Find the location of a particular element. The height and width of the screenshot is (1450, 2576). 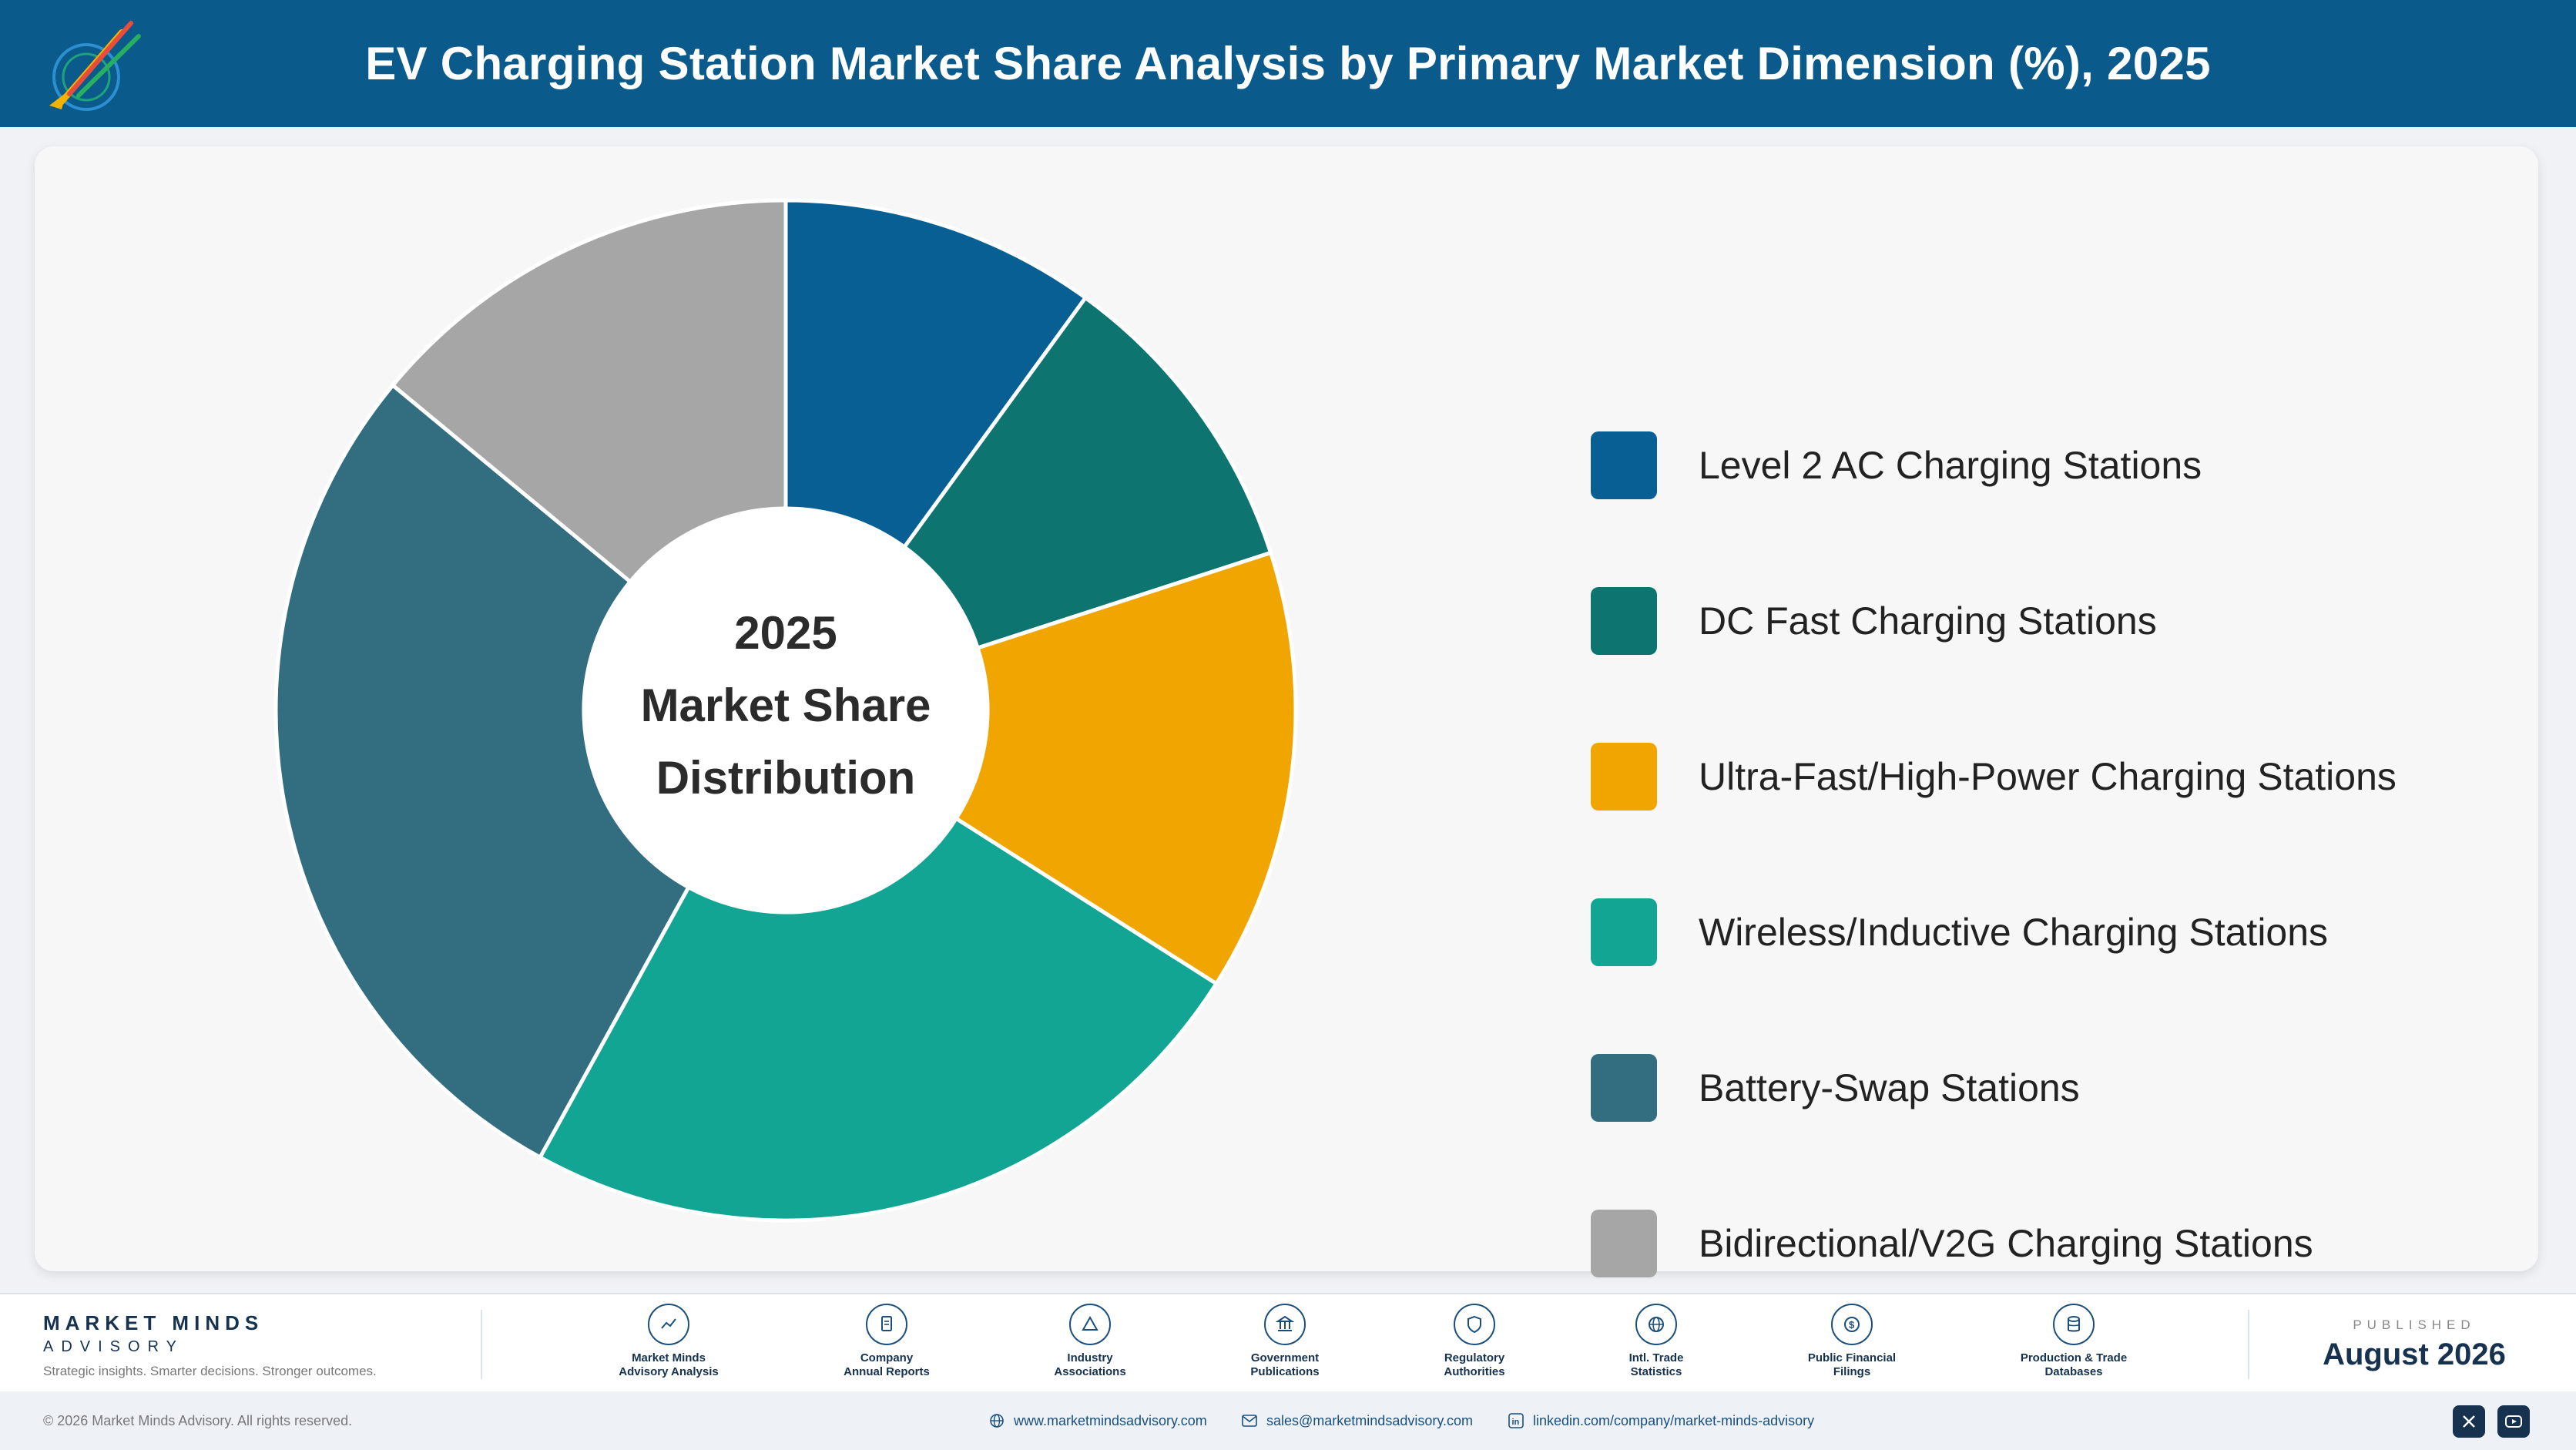

x-icon is located at coordinates (2469, 1421).